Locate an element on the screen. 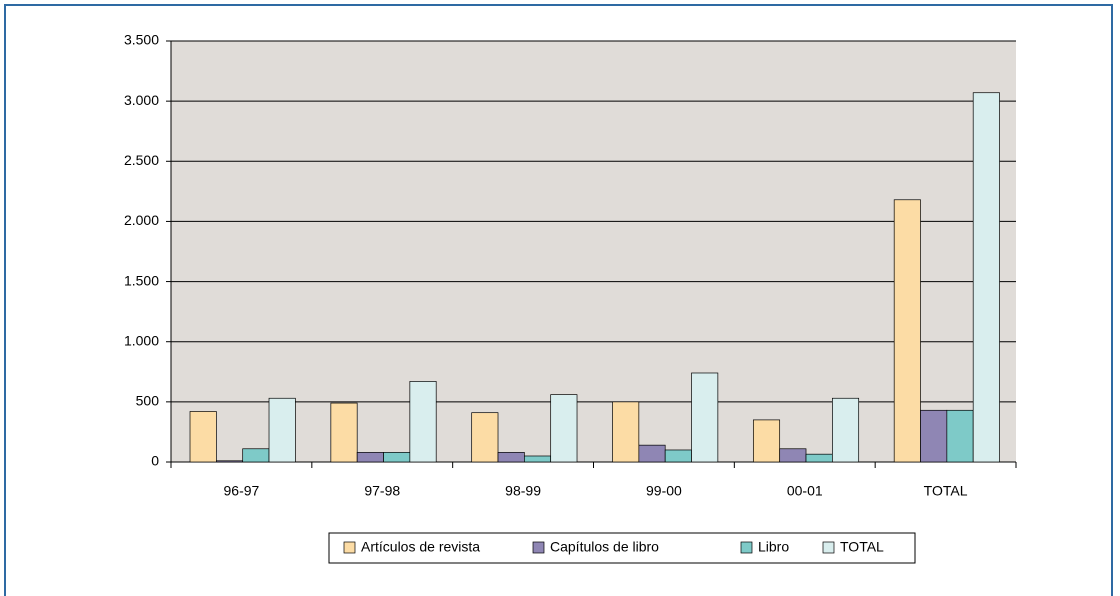 The image size is (1120, 596). y-tick-label: 3.000 is located at coordinates (141, 100).